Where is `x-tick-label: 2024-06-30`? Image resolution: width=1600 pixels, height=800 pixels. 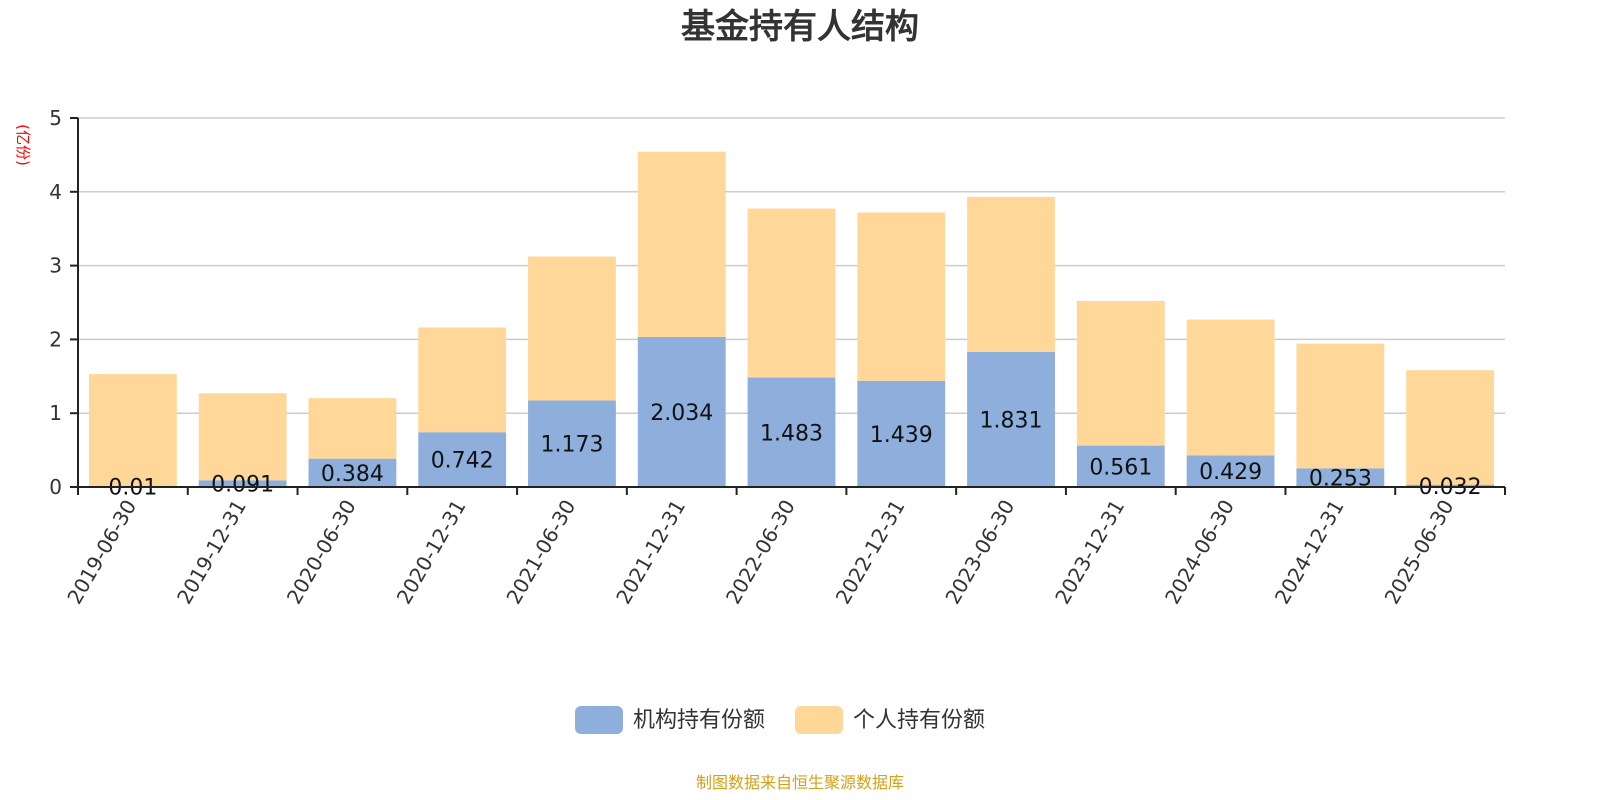 x-tick-label: 2024-06-30 is located at coordinates (1199, 552).